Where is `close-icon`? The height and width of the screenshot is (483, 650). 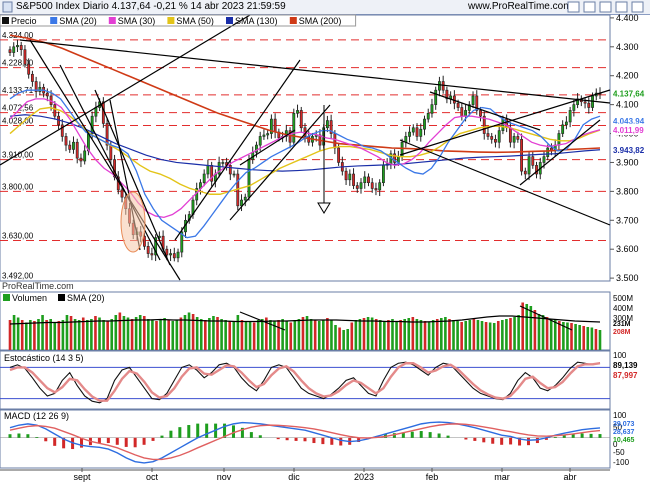
close-icon is located at coordinates (637, 7).